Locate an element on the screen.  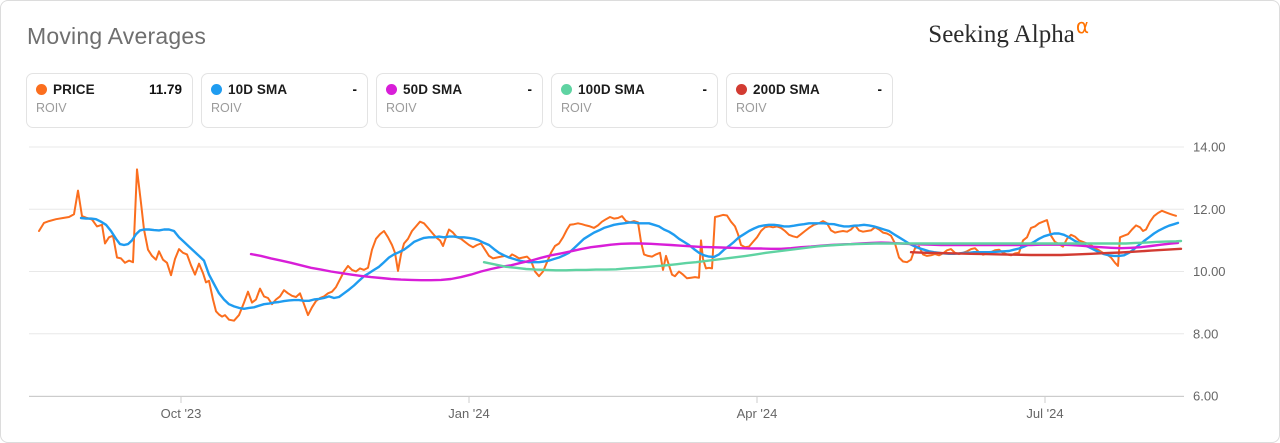
y-axis-label: 8.00 is located at coordinates (1205, 333).